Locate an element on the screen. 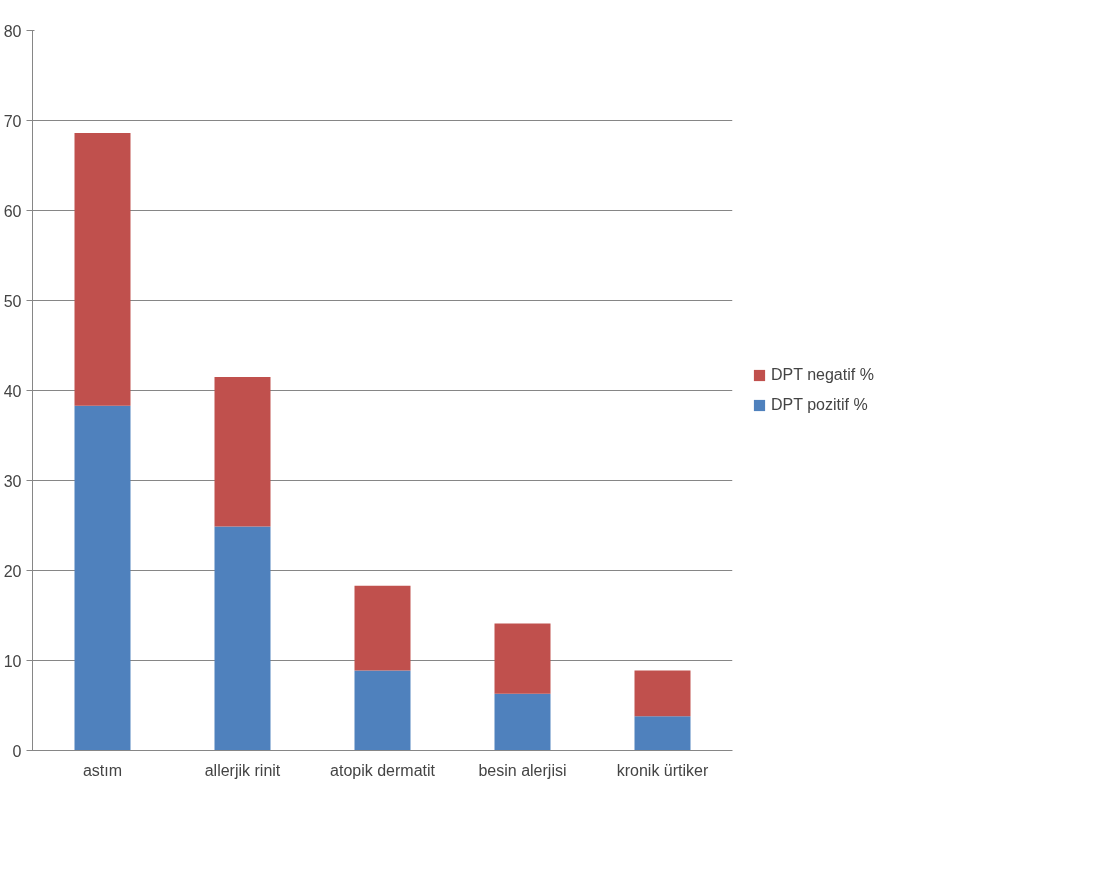 The height and width of the screenshot is (883, 1099). x-tick-label: atopik dermatit is located at coordinates (383, 770).